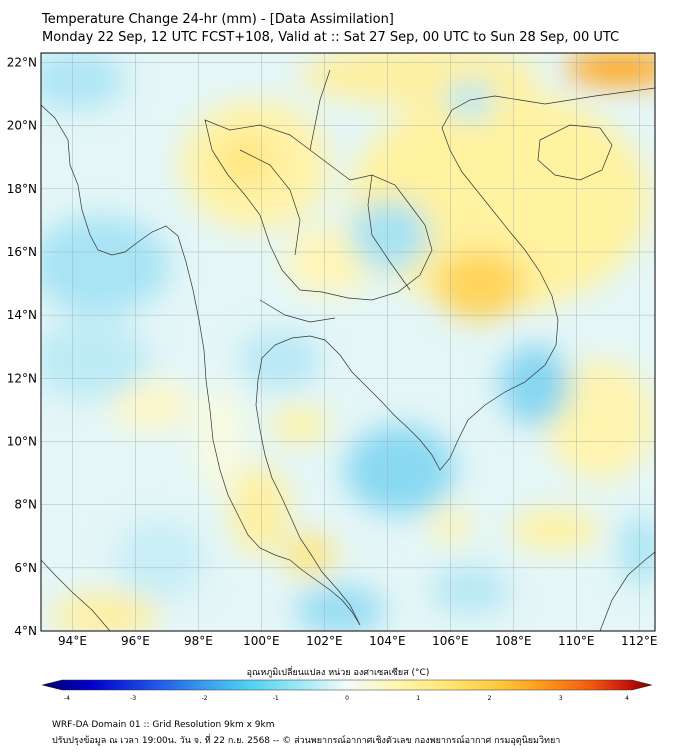  What do you see at coordinates (22, 126) in the screenshot?
I see `lat-label: 20°N` at bounding box center [22, 126].